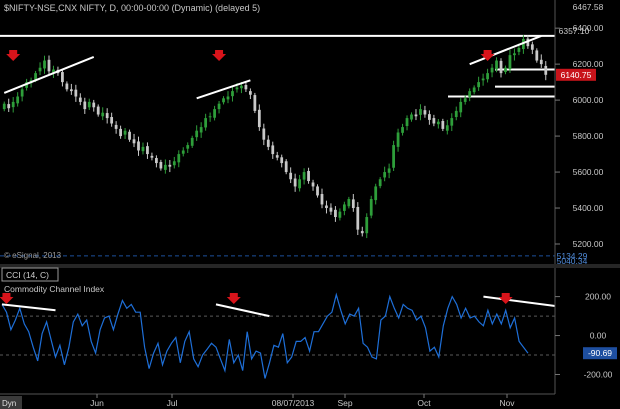 Image resolution: width=620 pixels, height=409 pixels. I want to click on time-tick-label: 08/07/2013, so click(293, 403).